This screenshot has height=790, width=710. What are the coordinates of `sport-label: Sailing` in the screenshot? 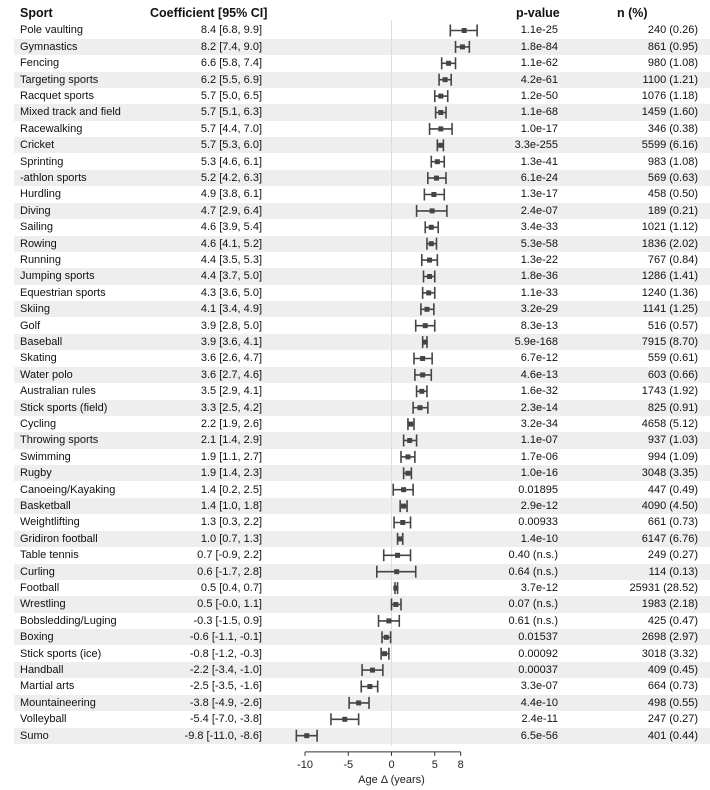 It's located at (37, 227).